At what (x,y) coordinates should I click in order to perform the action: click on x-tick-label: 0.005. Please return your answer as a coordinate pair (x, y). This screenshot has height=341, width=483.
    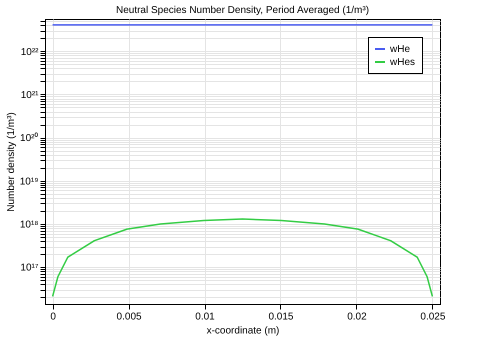
    Looking at the image, I should click on (129, 317).